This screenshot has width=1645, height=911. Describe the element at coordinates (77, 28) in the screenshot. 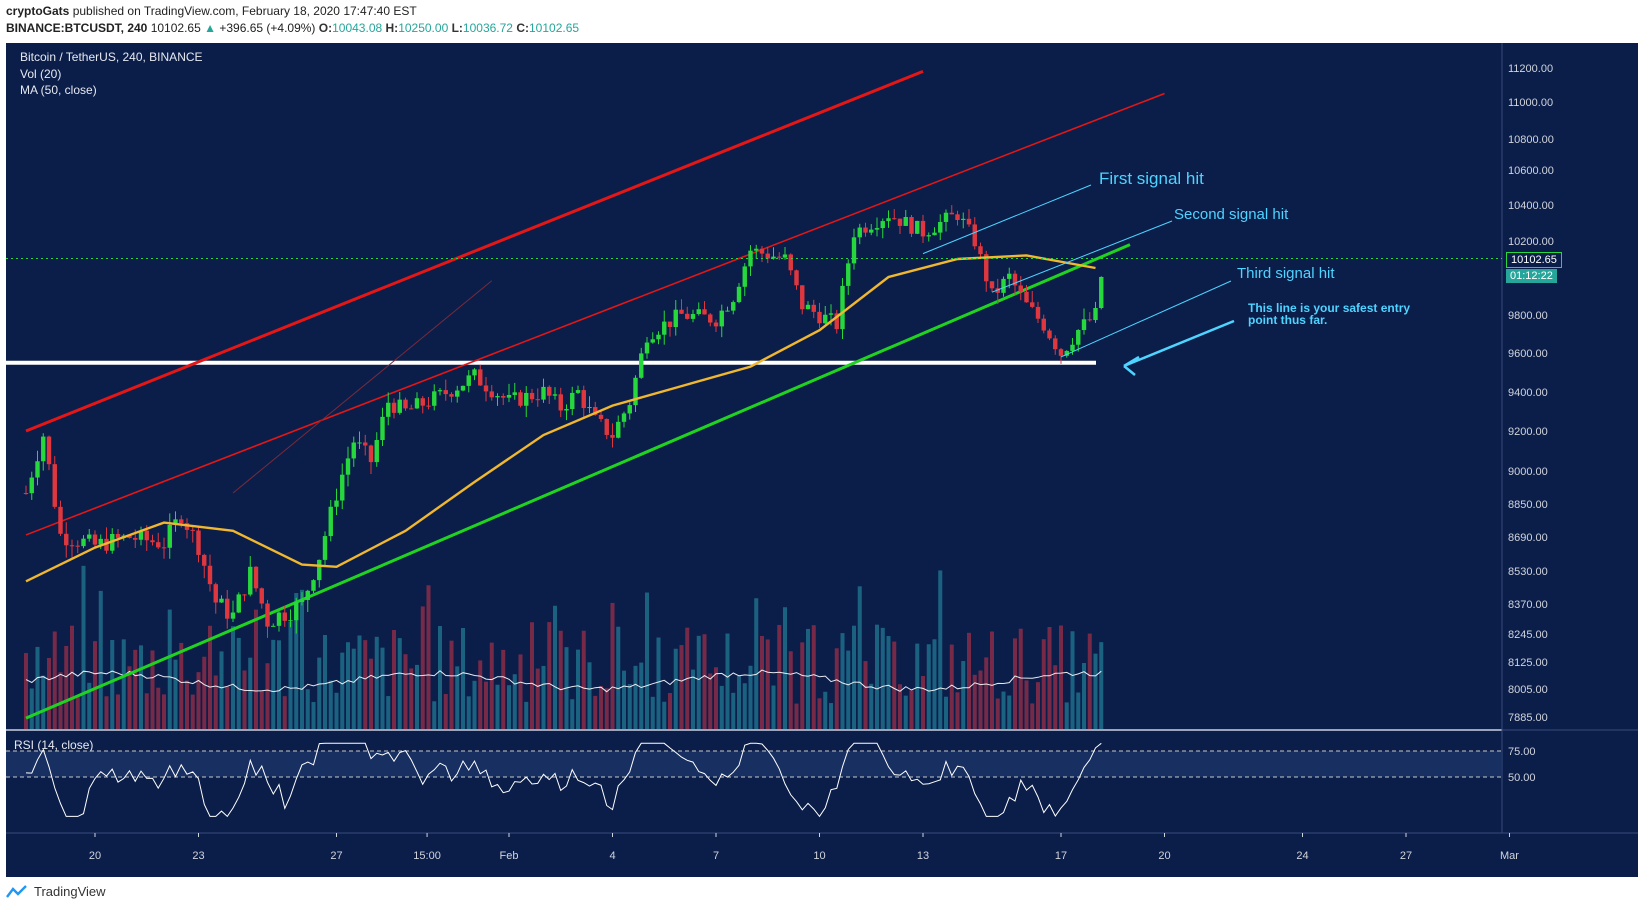

I see `symbol: BINANCE:BTCUSDT, 240` at that location.